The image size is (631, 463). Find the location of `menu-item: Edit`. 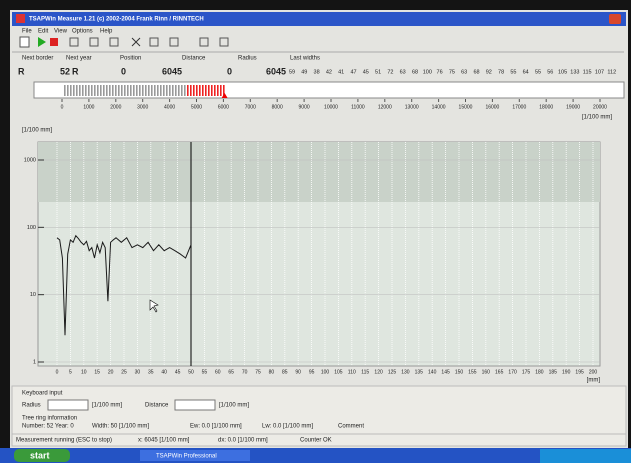

menu-item: Edit is located at coordinates (43, 32).